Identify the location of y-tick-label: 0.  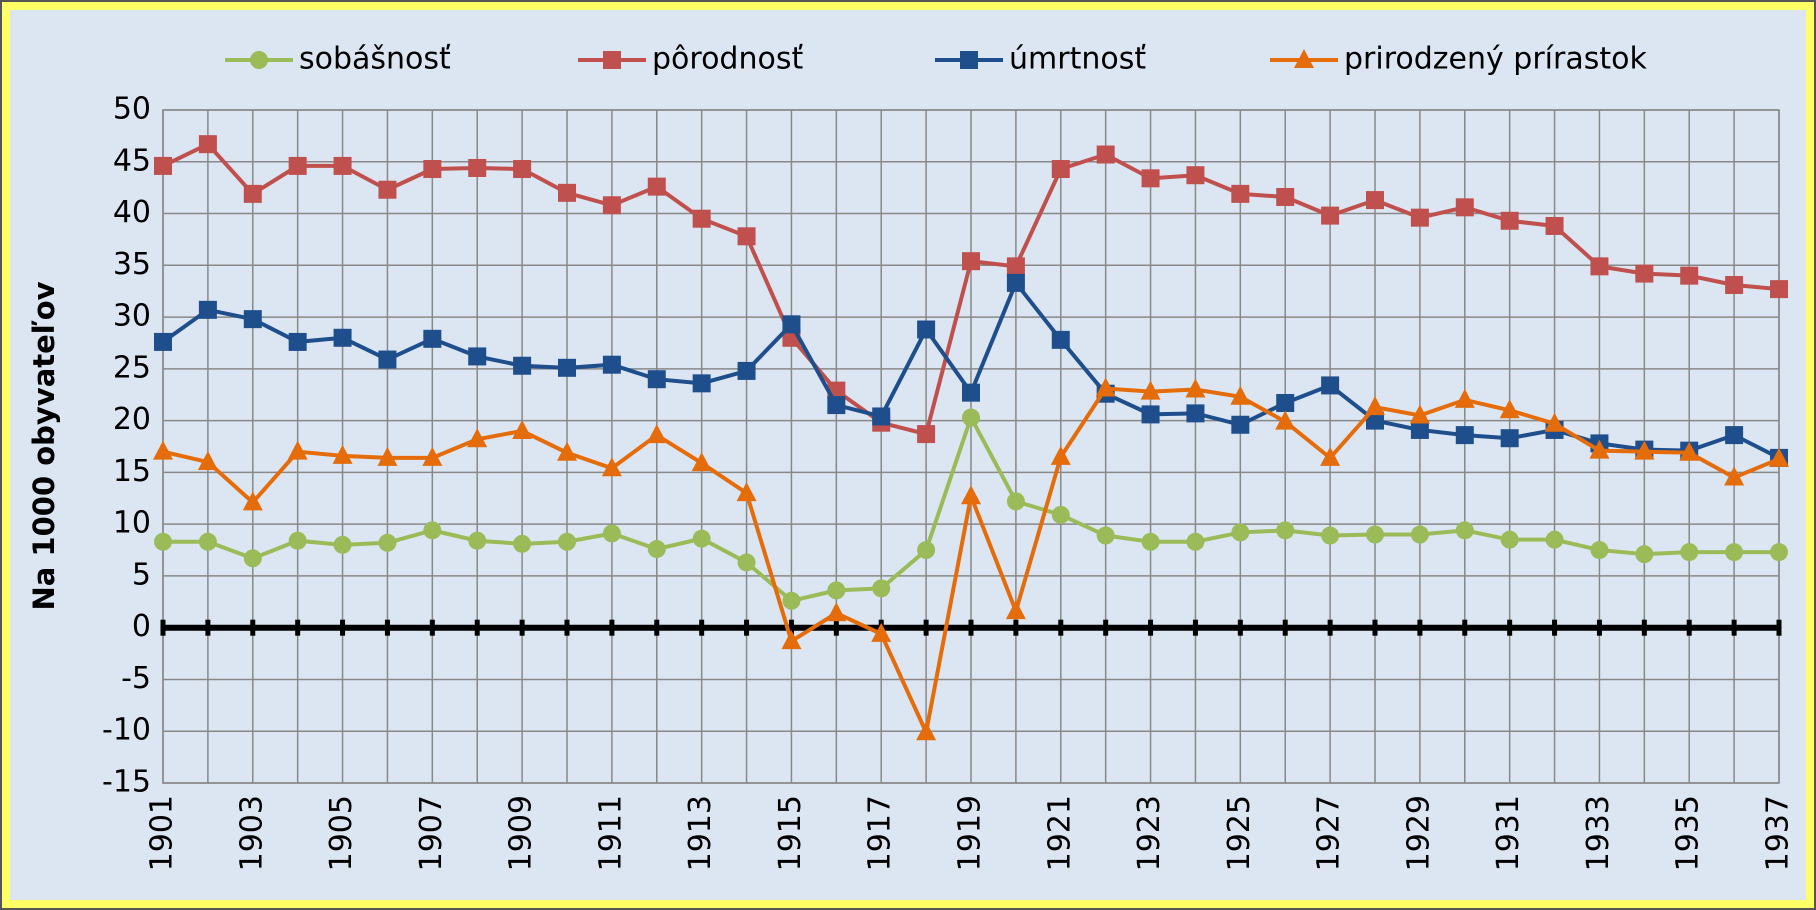
(141, 626).